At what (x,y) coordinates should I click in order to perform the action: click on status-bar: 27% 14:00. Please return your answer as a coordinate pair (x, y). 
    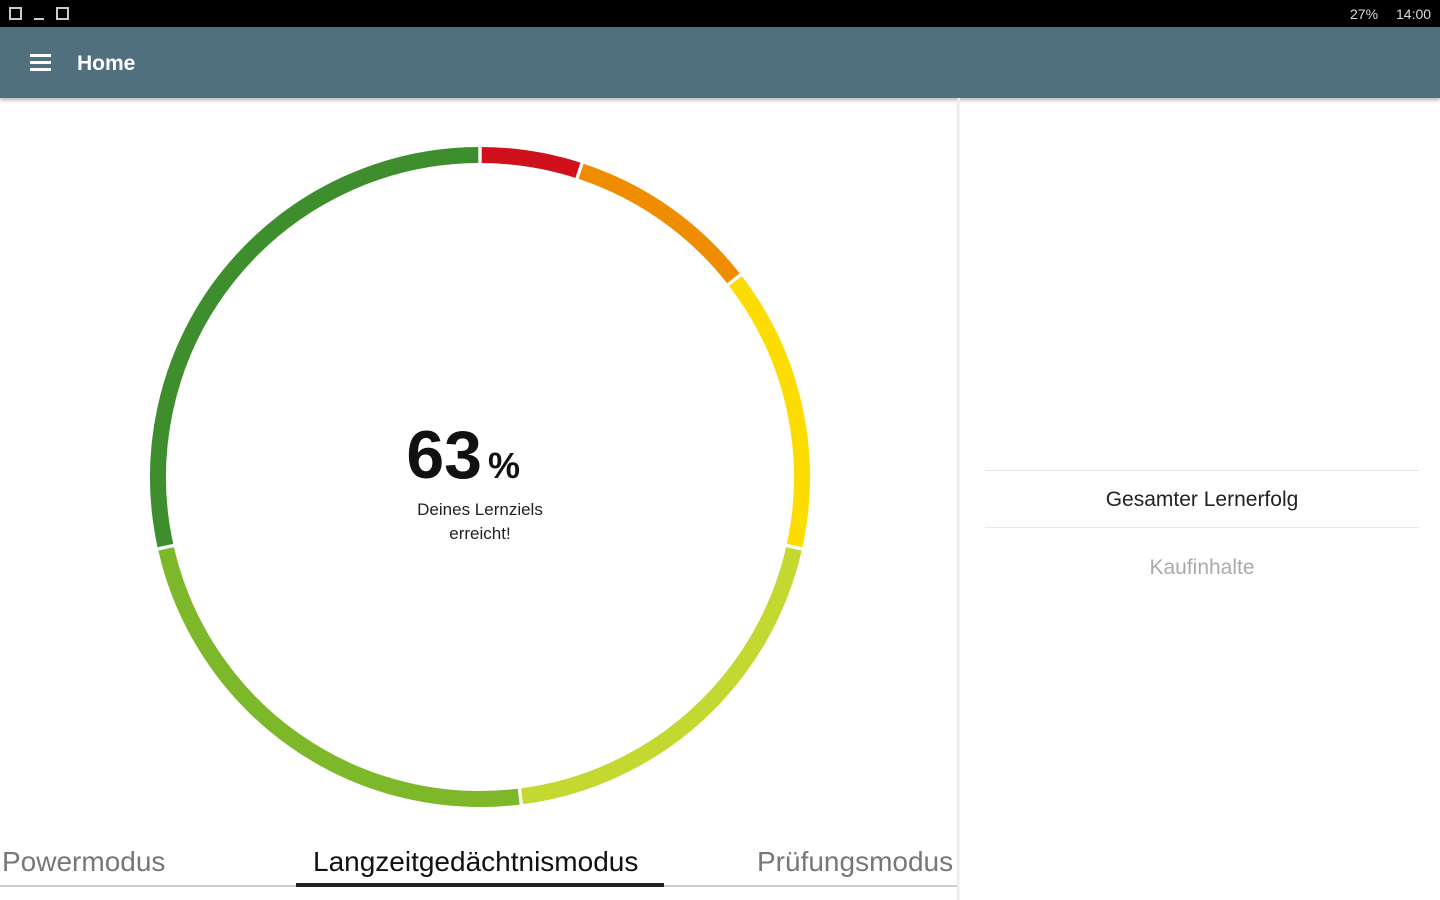
    Looking at the image, I should click on (720, 13).